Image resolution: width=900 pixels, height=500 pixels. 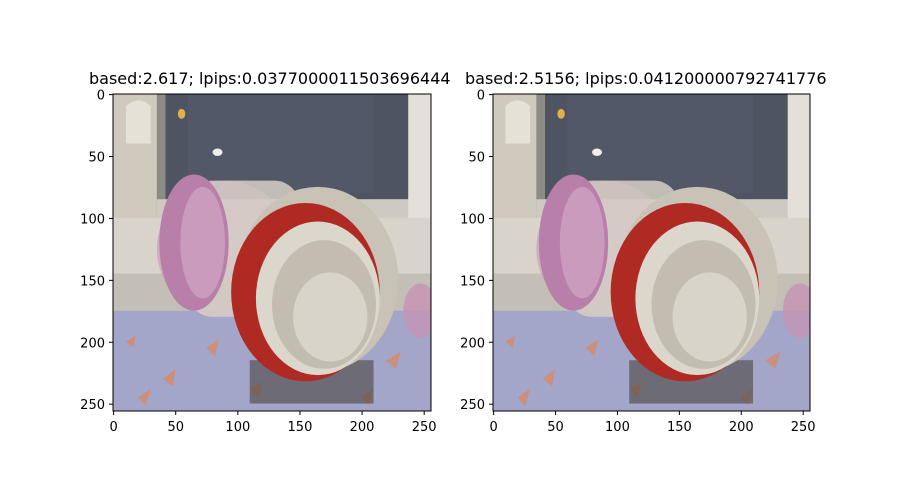 I want to click on right-y-tick-label: 0, so click(x=481, y=96).